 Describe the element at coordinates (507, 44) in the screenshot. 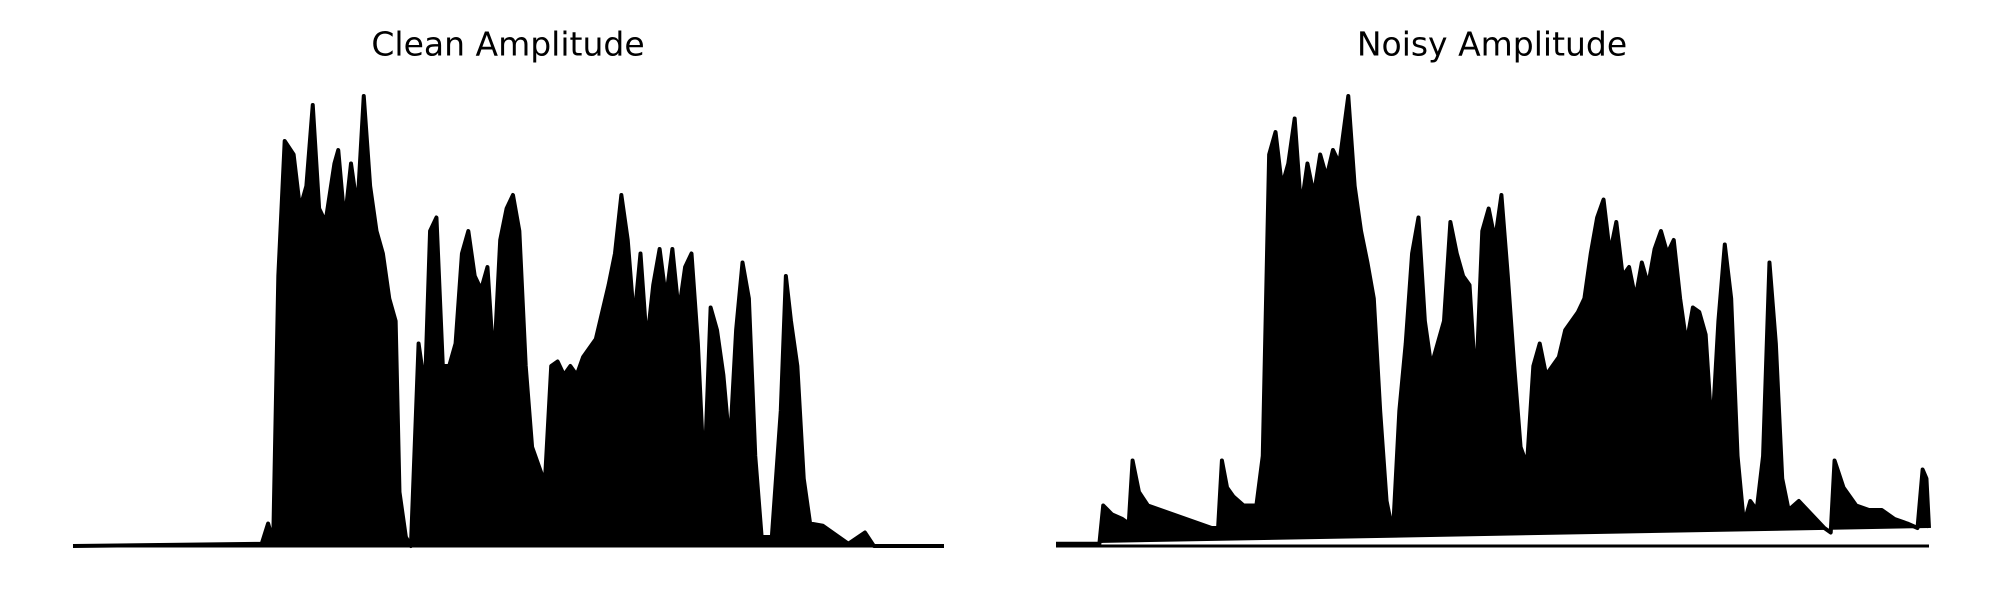

I see `chart-title: Clean Amplitude` at that location.